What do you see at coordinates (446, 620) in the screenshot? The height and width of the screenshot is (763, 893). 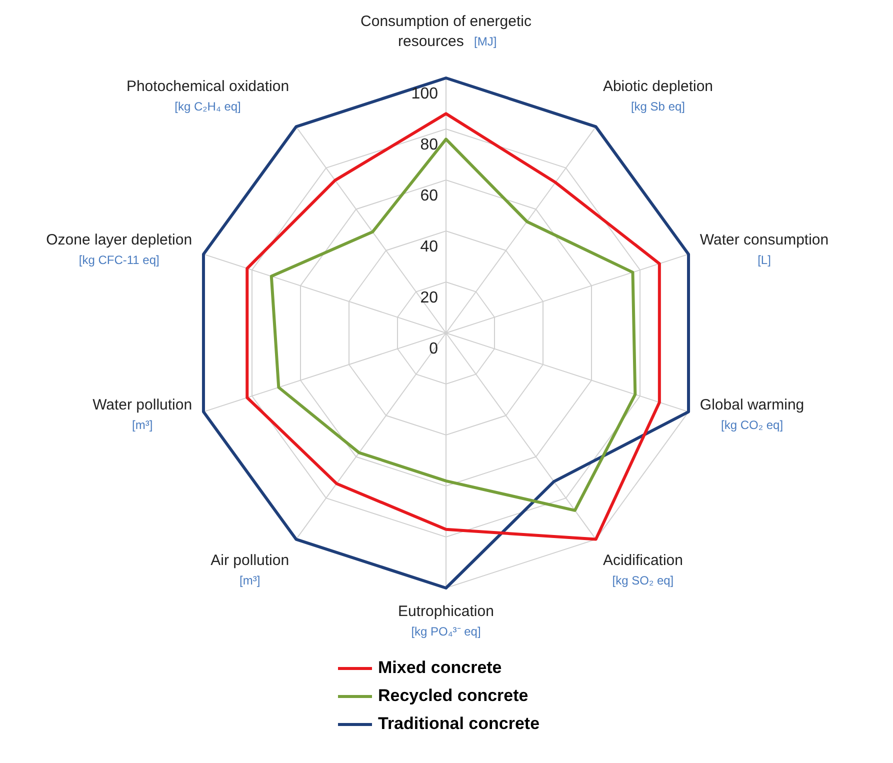 I see `spoke-label: Eutrophication [kg PO₄³⁻ eq]` at bounding box center [446, 620].